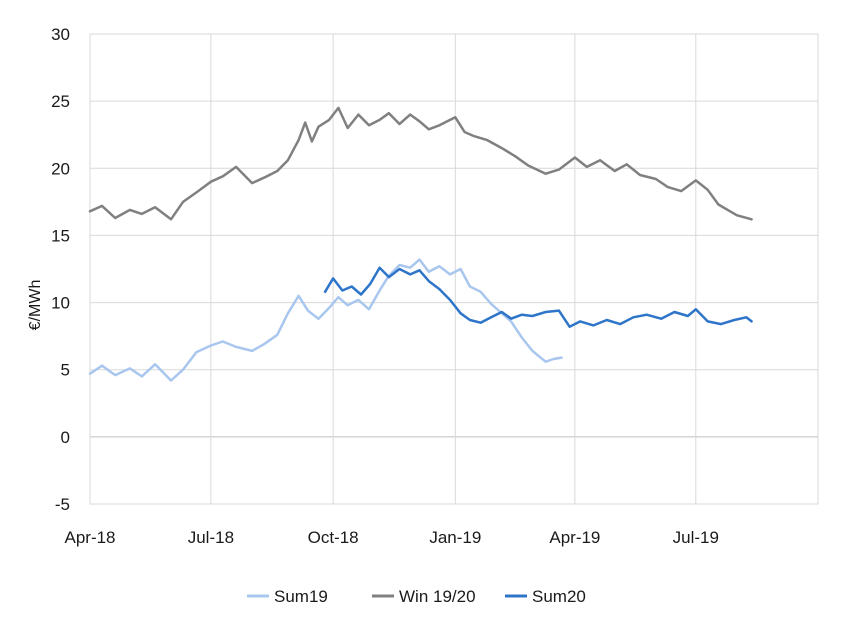 This screenshot has width=859, height=630. I want to click on x-tick-label: Jul-18, so click(211, 537).